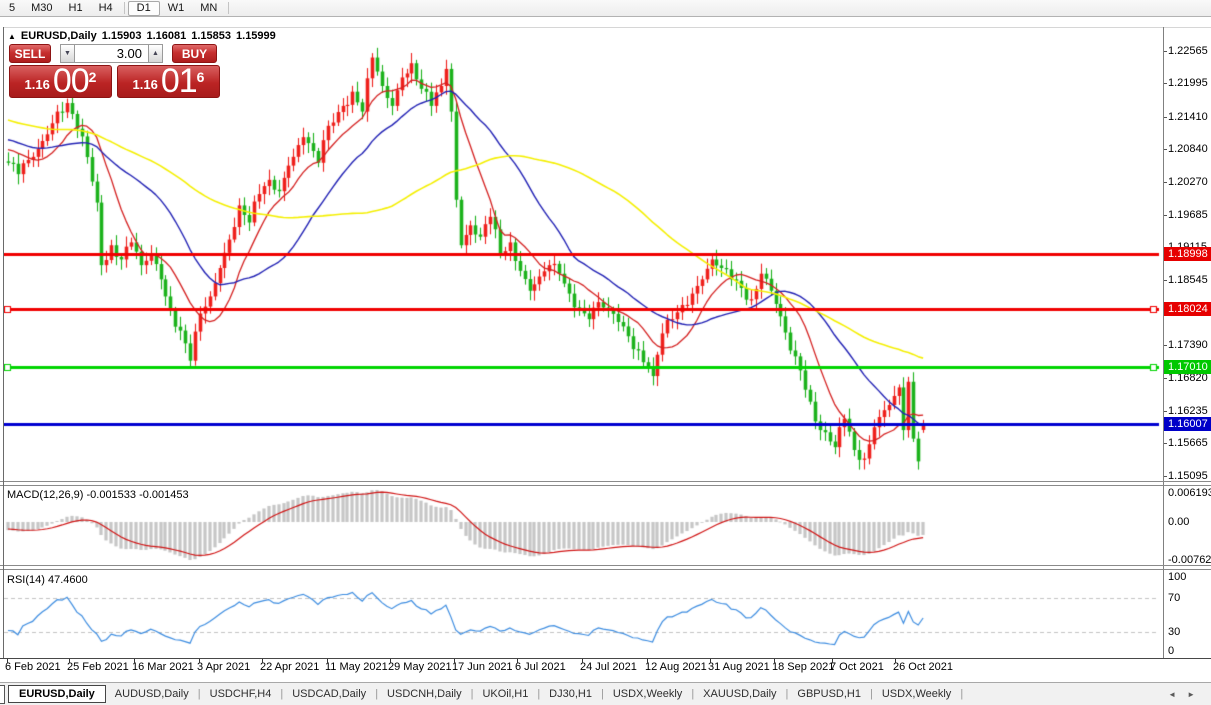 The height and width of the screenshot is (705, 1211). Describe the element at coordinates (194, 53) in the screenshot. I see `buy-button: BUY` at that location.